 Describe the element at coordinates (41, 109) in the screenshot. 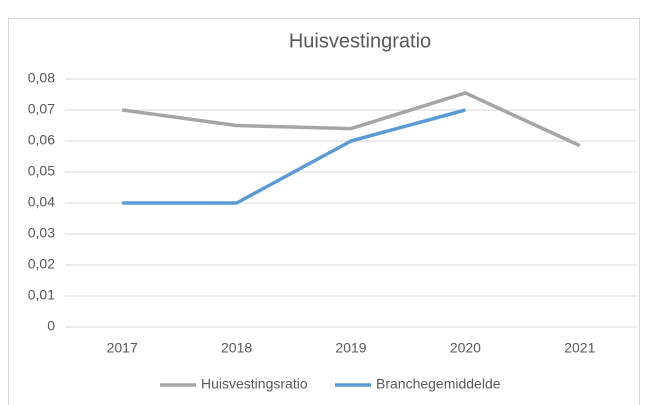

I see `y-tick-label: 0,07` at that location.